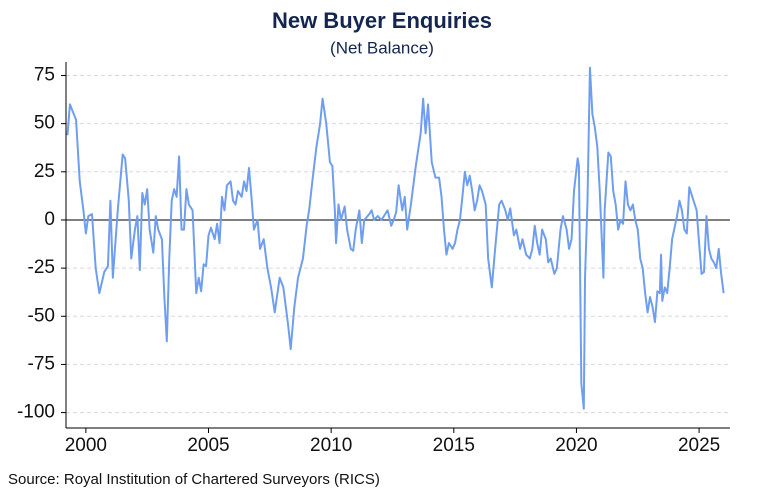  Describe the element at coordinates (86, 445) in the screenshot. I see `x-tick-label: 2000` at that location.